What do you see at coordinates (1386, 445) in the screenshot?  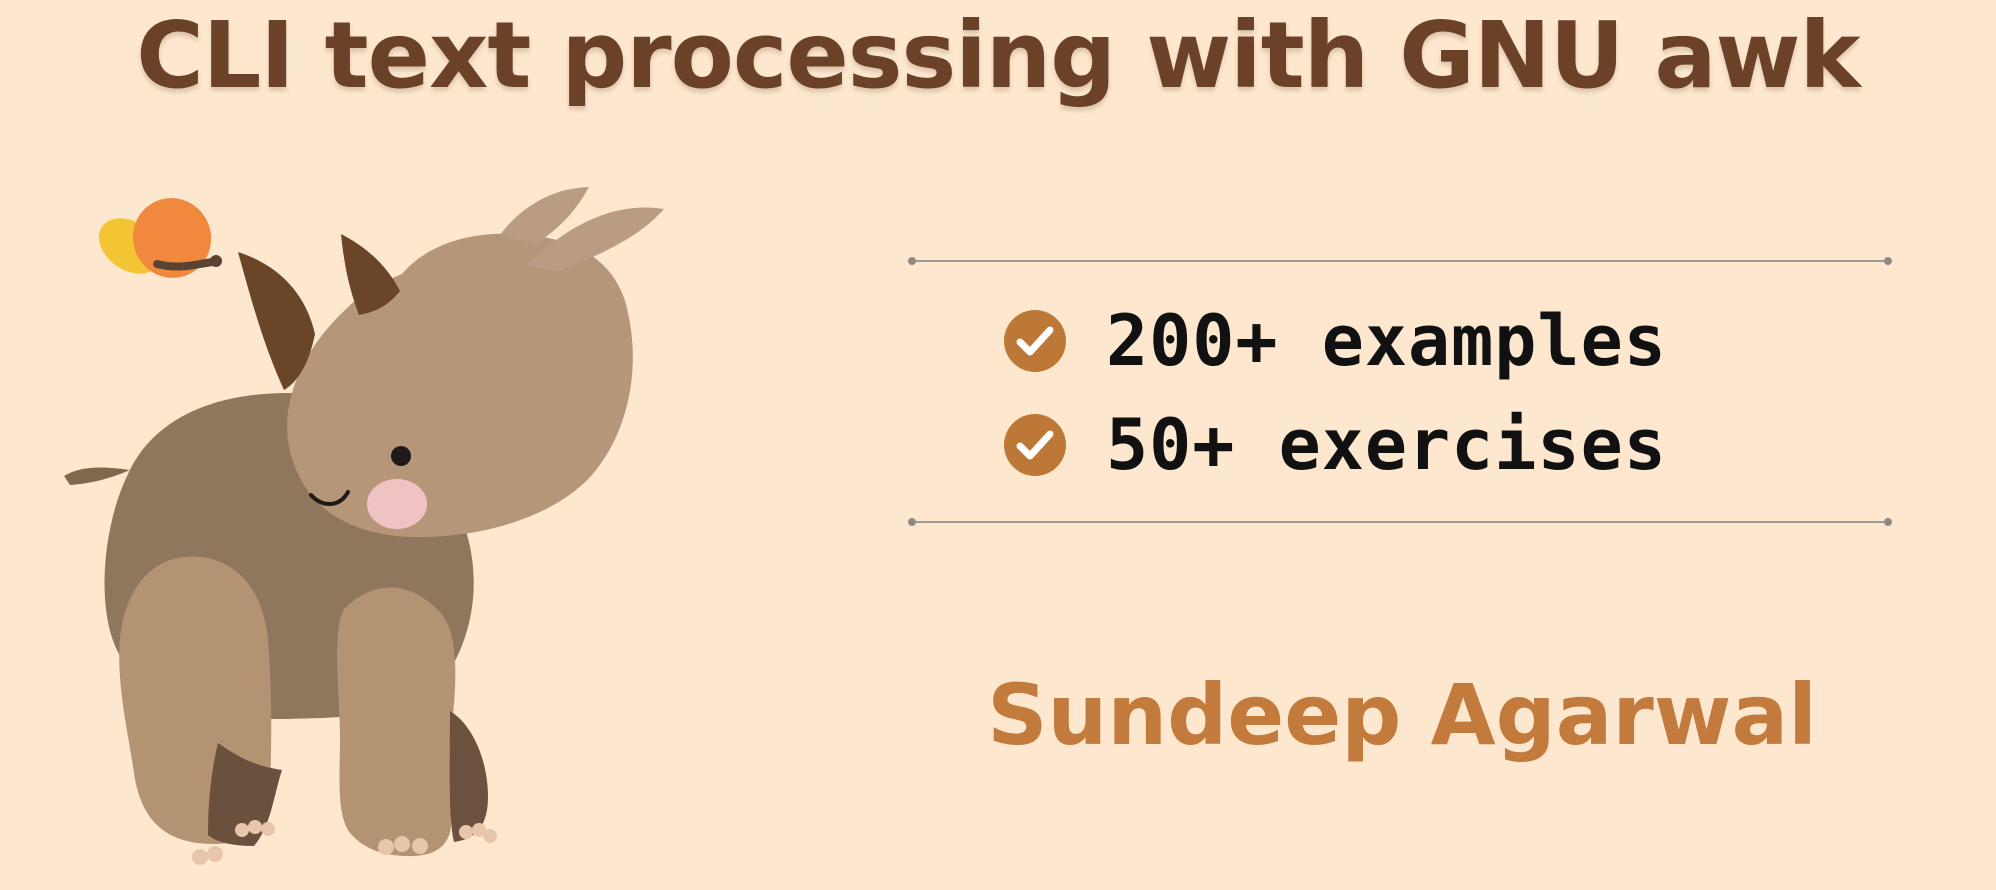 I see `feature-label: 50+ exercises` at bounding box center [1386, 445].